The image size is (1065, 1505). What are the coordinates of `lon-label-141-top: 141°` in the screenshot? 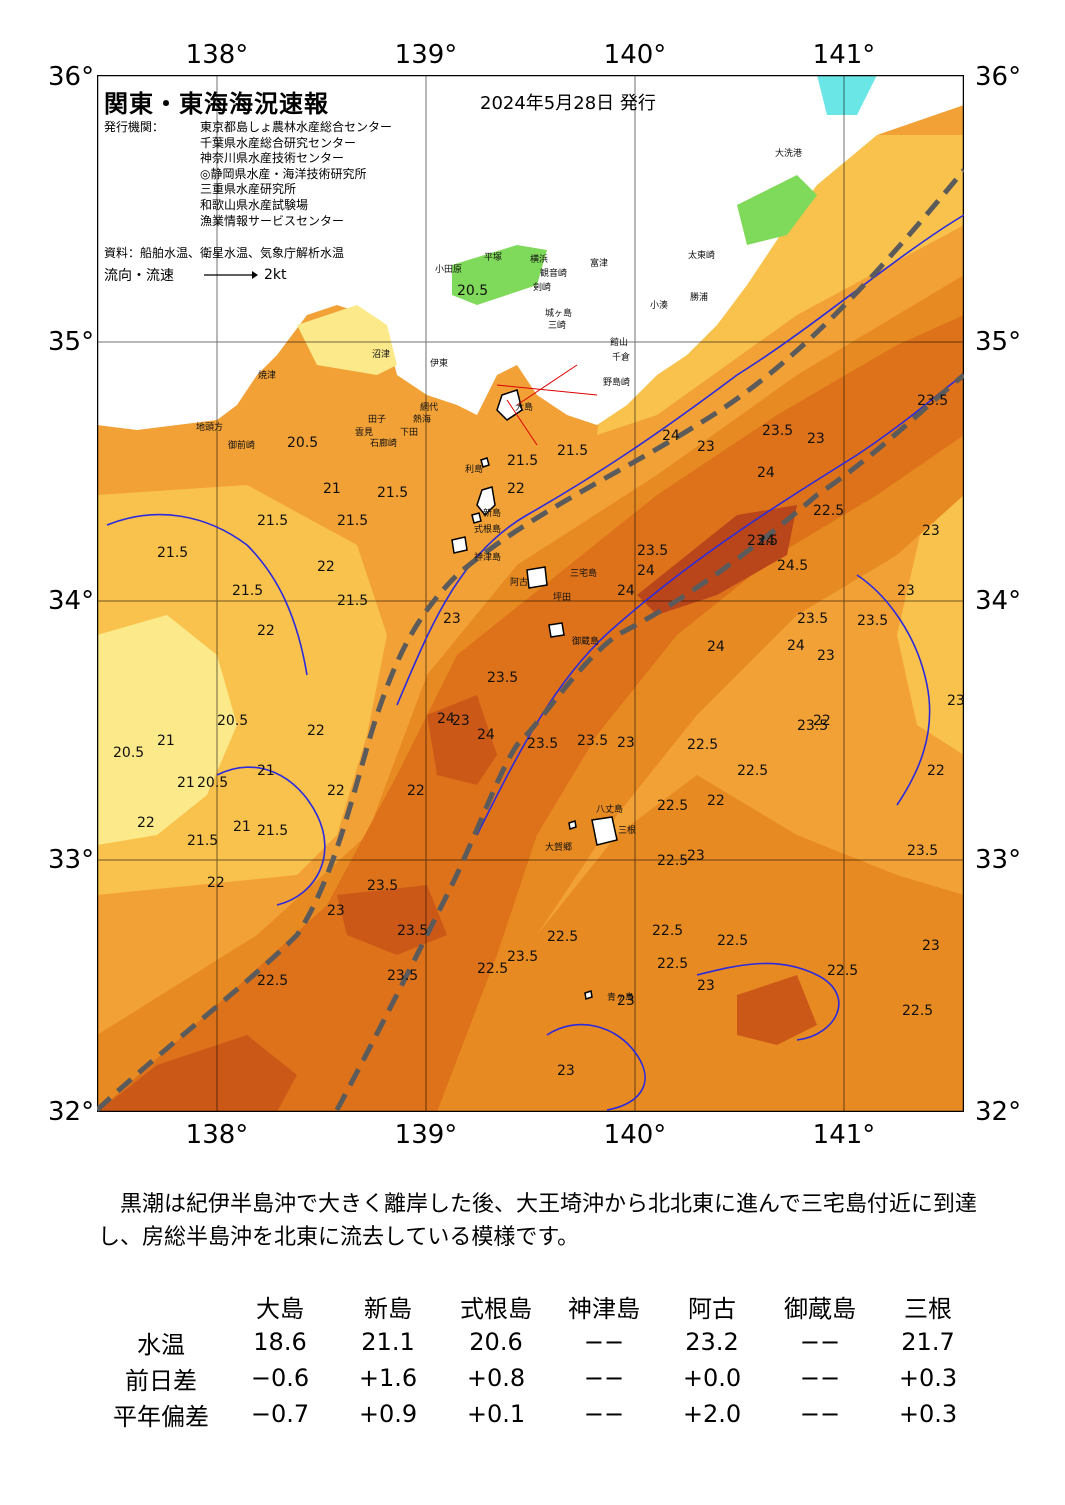 It's located at (844, 55).